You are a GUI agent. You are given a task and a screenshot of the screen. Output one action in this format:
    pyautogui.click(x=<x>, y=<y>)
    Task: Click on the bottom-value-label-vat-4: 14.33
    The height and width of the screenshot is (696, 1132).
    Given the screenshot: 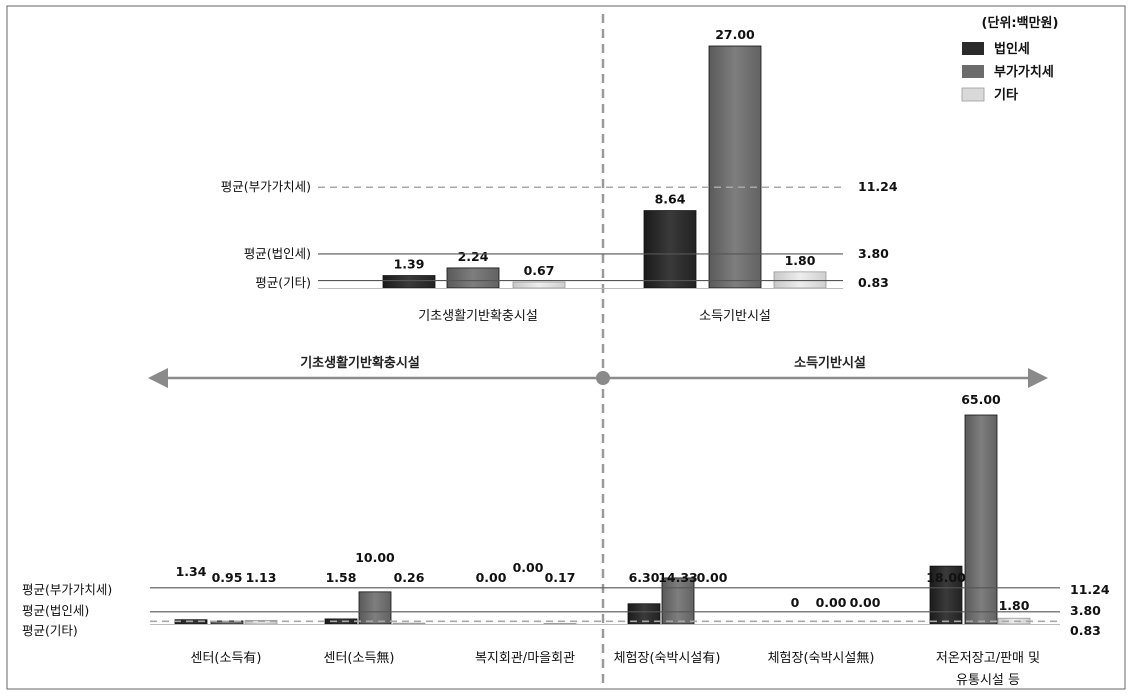 What is the action you would take?
    pyautogui.click(x=678, y=577)
    